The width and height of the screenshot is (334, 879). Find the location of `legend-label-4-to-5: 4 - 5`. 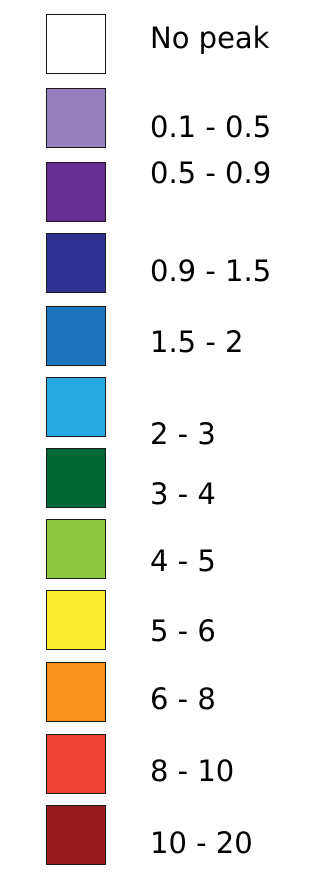

legend-label-4-to-5: 4 - 5 is located at coordinates (183, 561).